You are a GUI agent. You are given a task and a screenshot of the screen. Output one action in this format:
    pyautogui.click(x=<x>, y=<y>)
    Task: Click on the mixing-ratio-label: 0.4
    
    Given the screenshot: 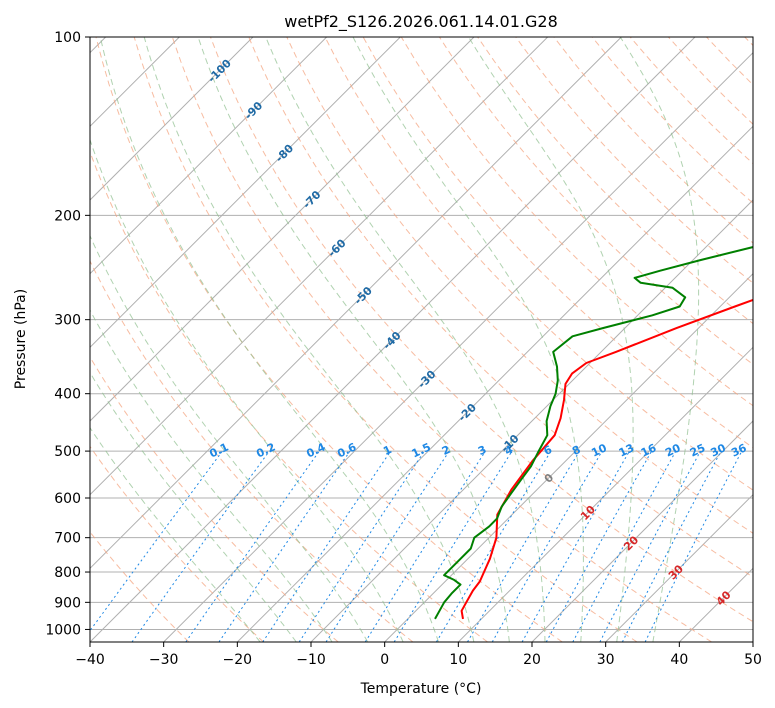 What is the action you would take?
    pyautogui.click(x=315, y=450)
    